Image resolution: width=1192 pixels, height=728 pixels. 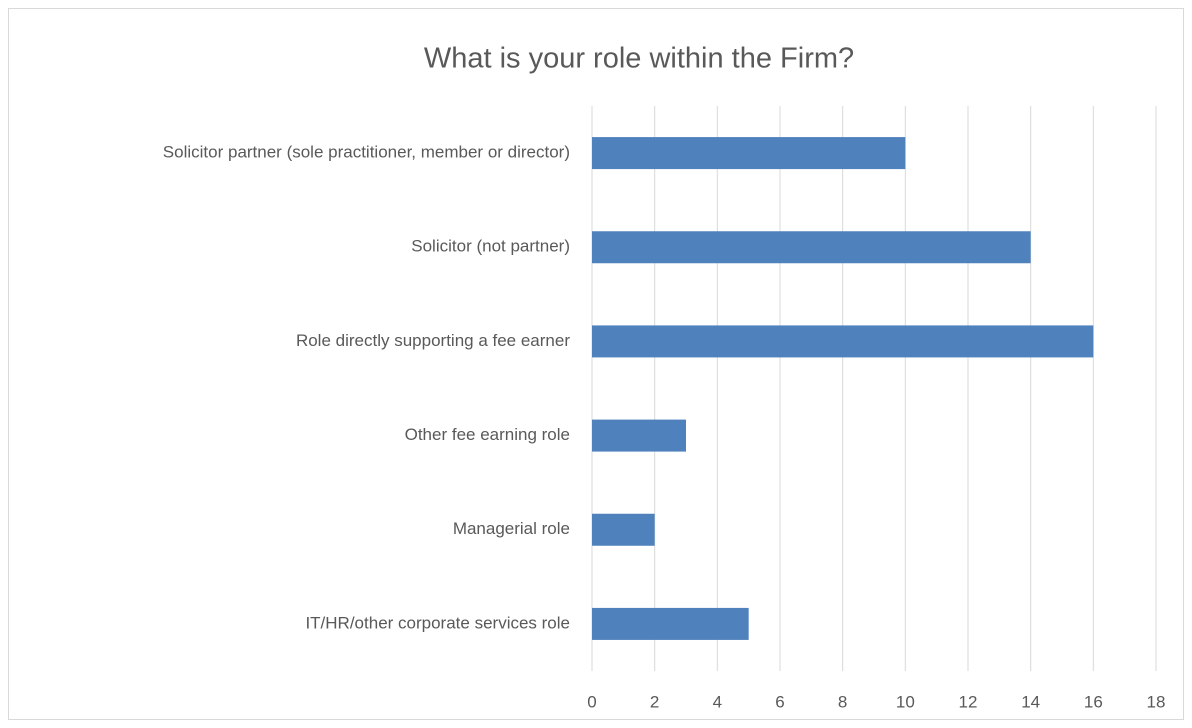 What do you see at coordinates (487, 434) in the screenshot?
I see `y-tick-label: Other fee earning role` at bounding box center [487, 434].